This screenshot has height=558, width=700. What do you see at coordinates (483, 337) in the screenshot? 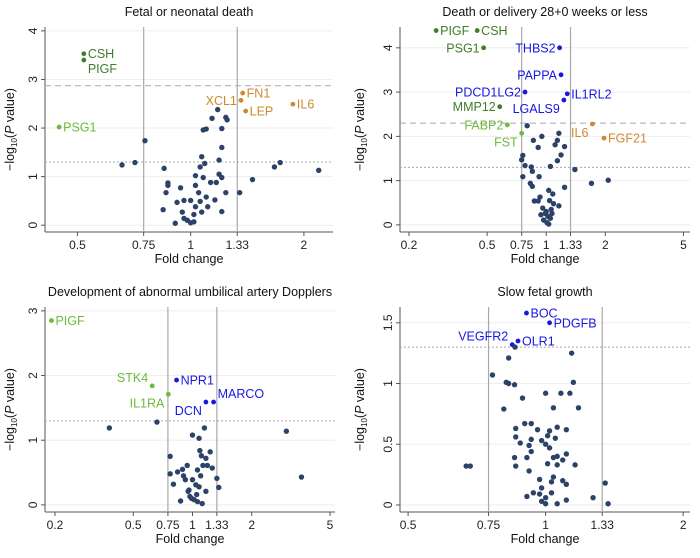
I see `protein-label: VEGFR2` at bounding box center [483, 337].